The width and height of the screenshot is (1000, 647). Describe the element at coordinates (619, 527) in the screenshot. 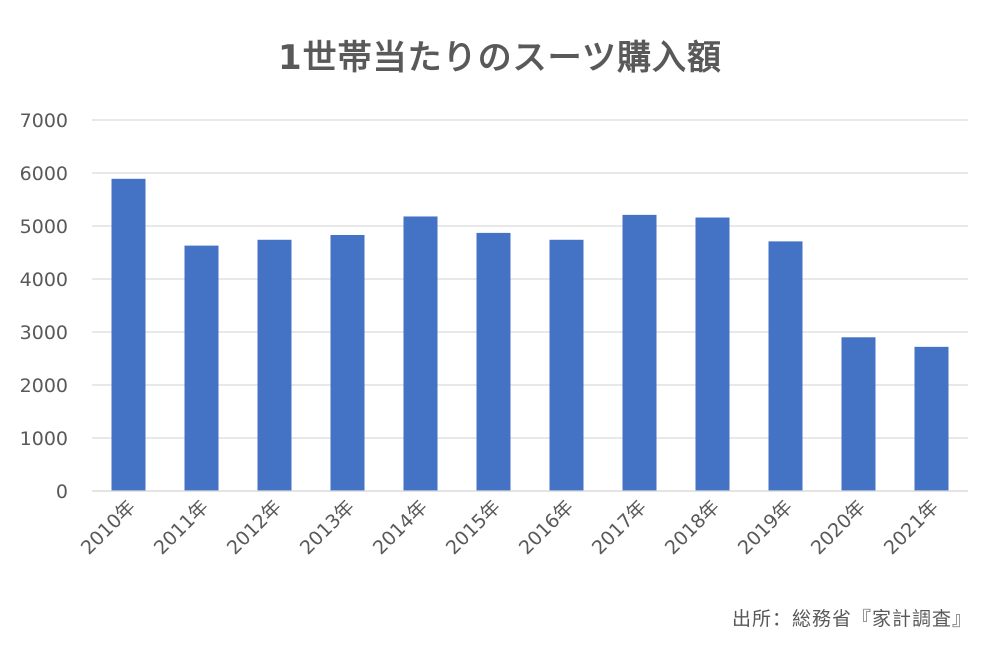

I see `x-tick-label: 2017年` at that location.